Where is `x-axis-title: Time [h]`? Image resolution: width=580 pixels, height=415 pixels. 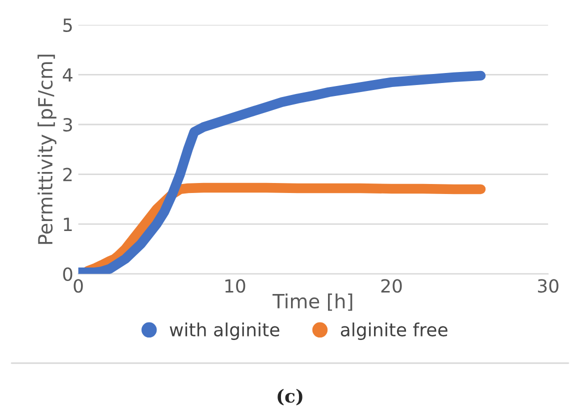 x-axis-title: Time [h] is located at coordinates (312, 302).